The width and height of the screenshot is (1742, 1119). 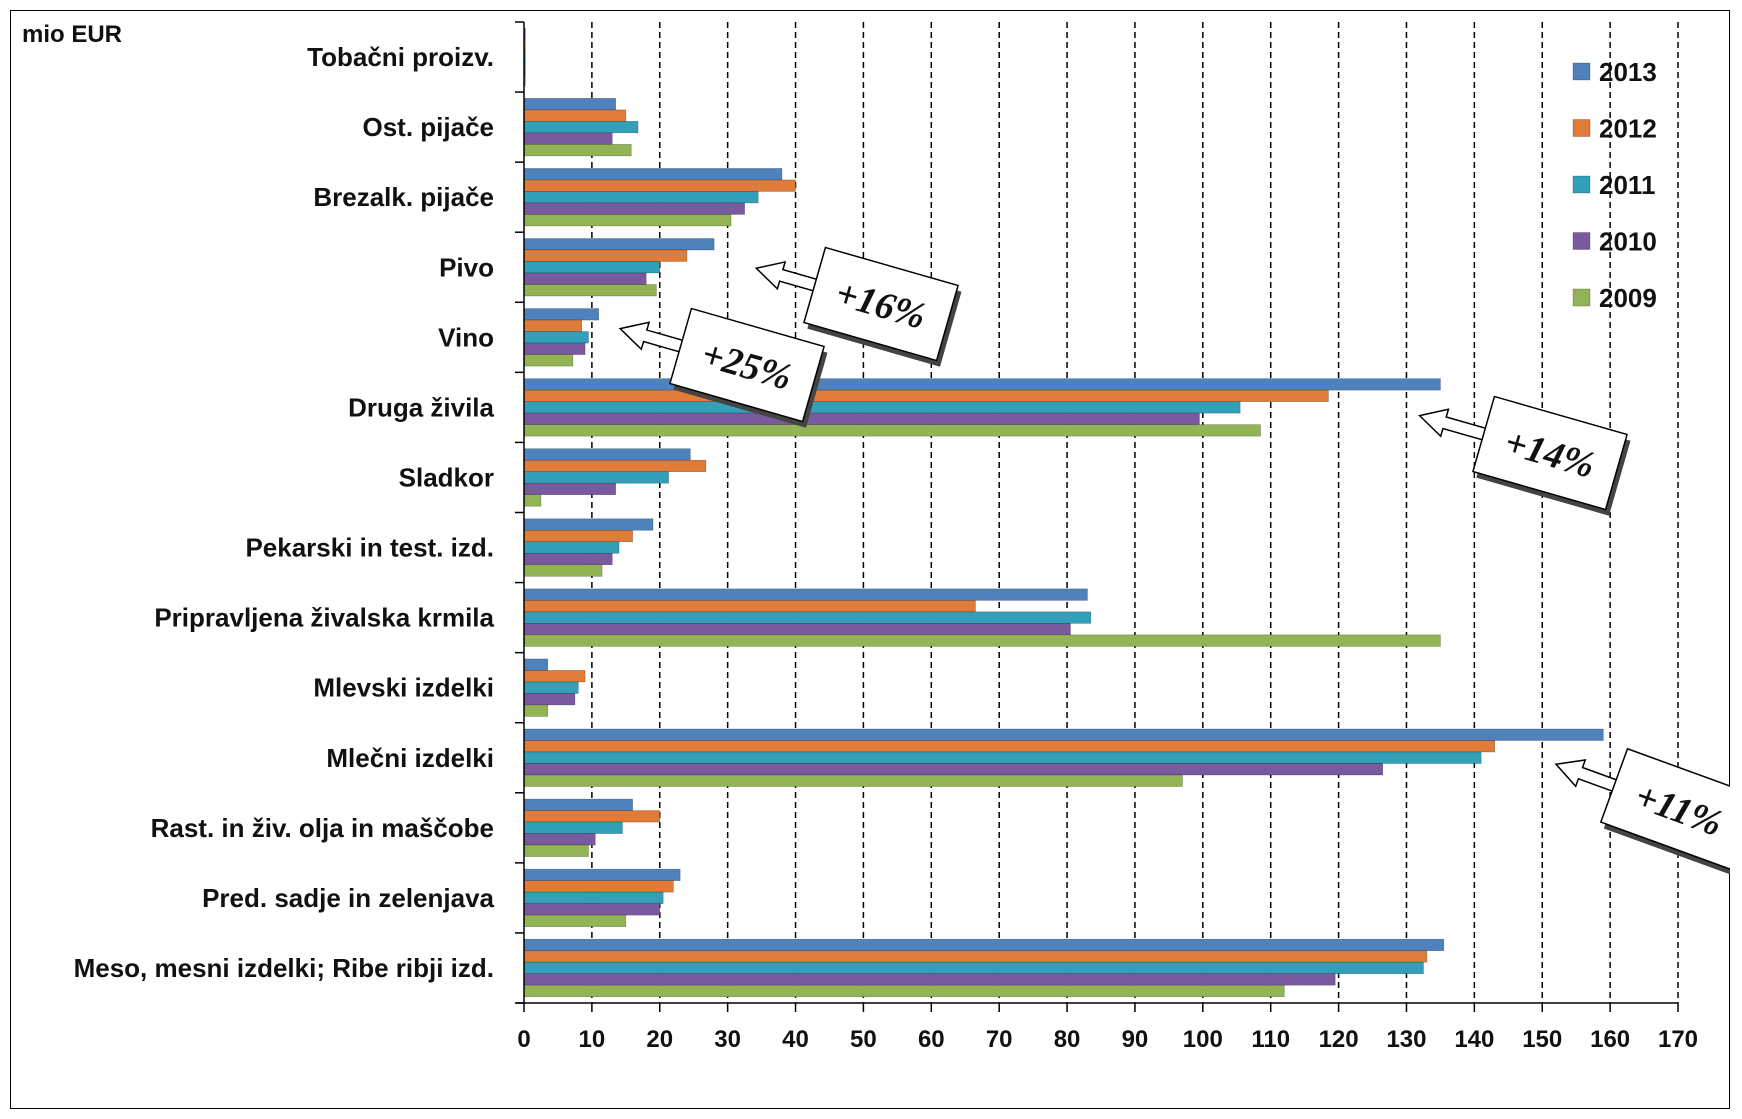 What do you see at coordinates (588, 524) in the screenshot?
I see `bar-pekarski-in-test-izd-2013` at bounding box center [588, 524].